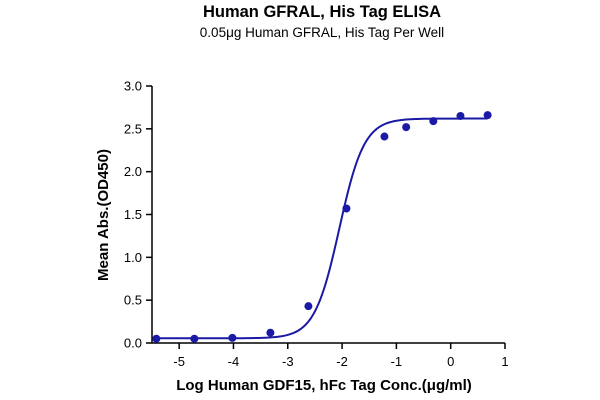 This screenshot has width=600, height=400. What do you see at coordinates (133, 300) in the screenshot?
I see `y-tick-label: 0.5` at bounding box center [133, 300].